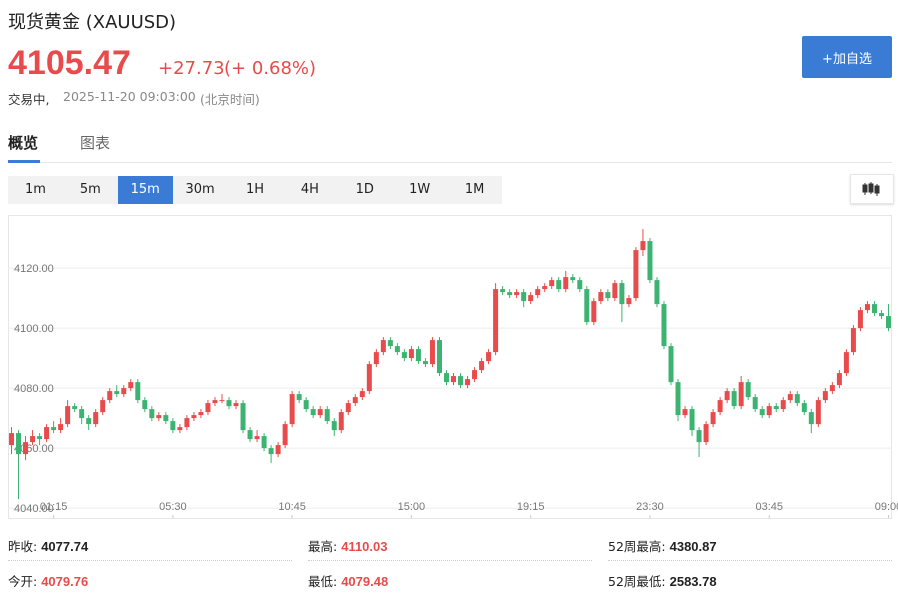 This screenshot has height=593, width=898. I want to click on interval: 1M, so click(474, 189).